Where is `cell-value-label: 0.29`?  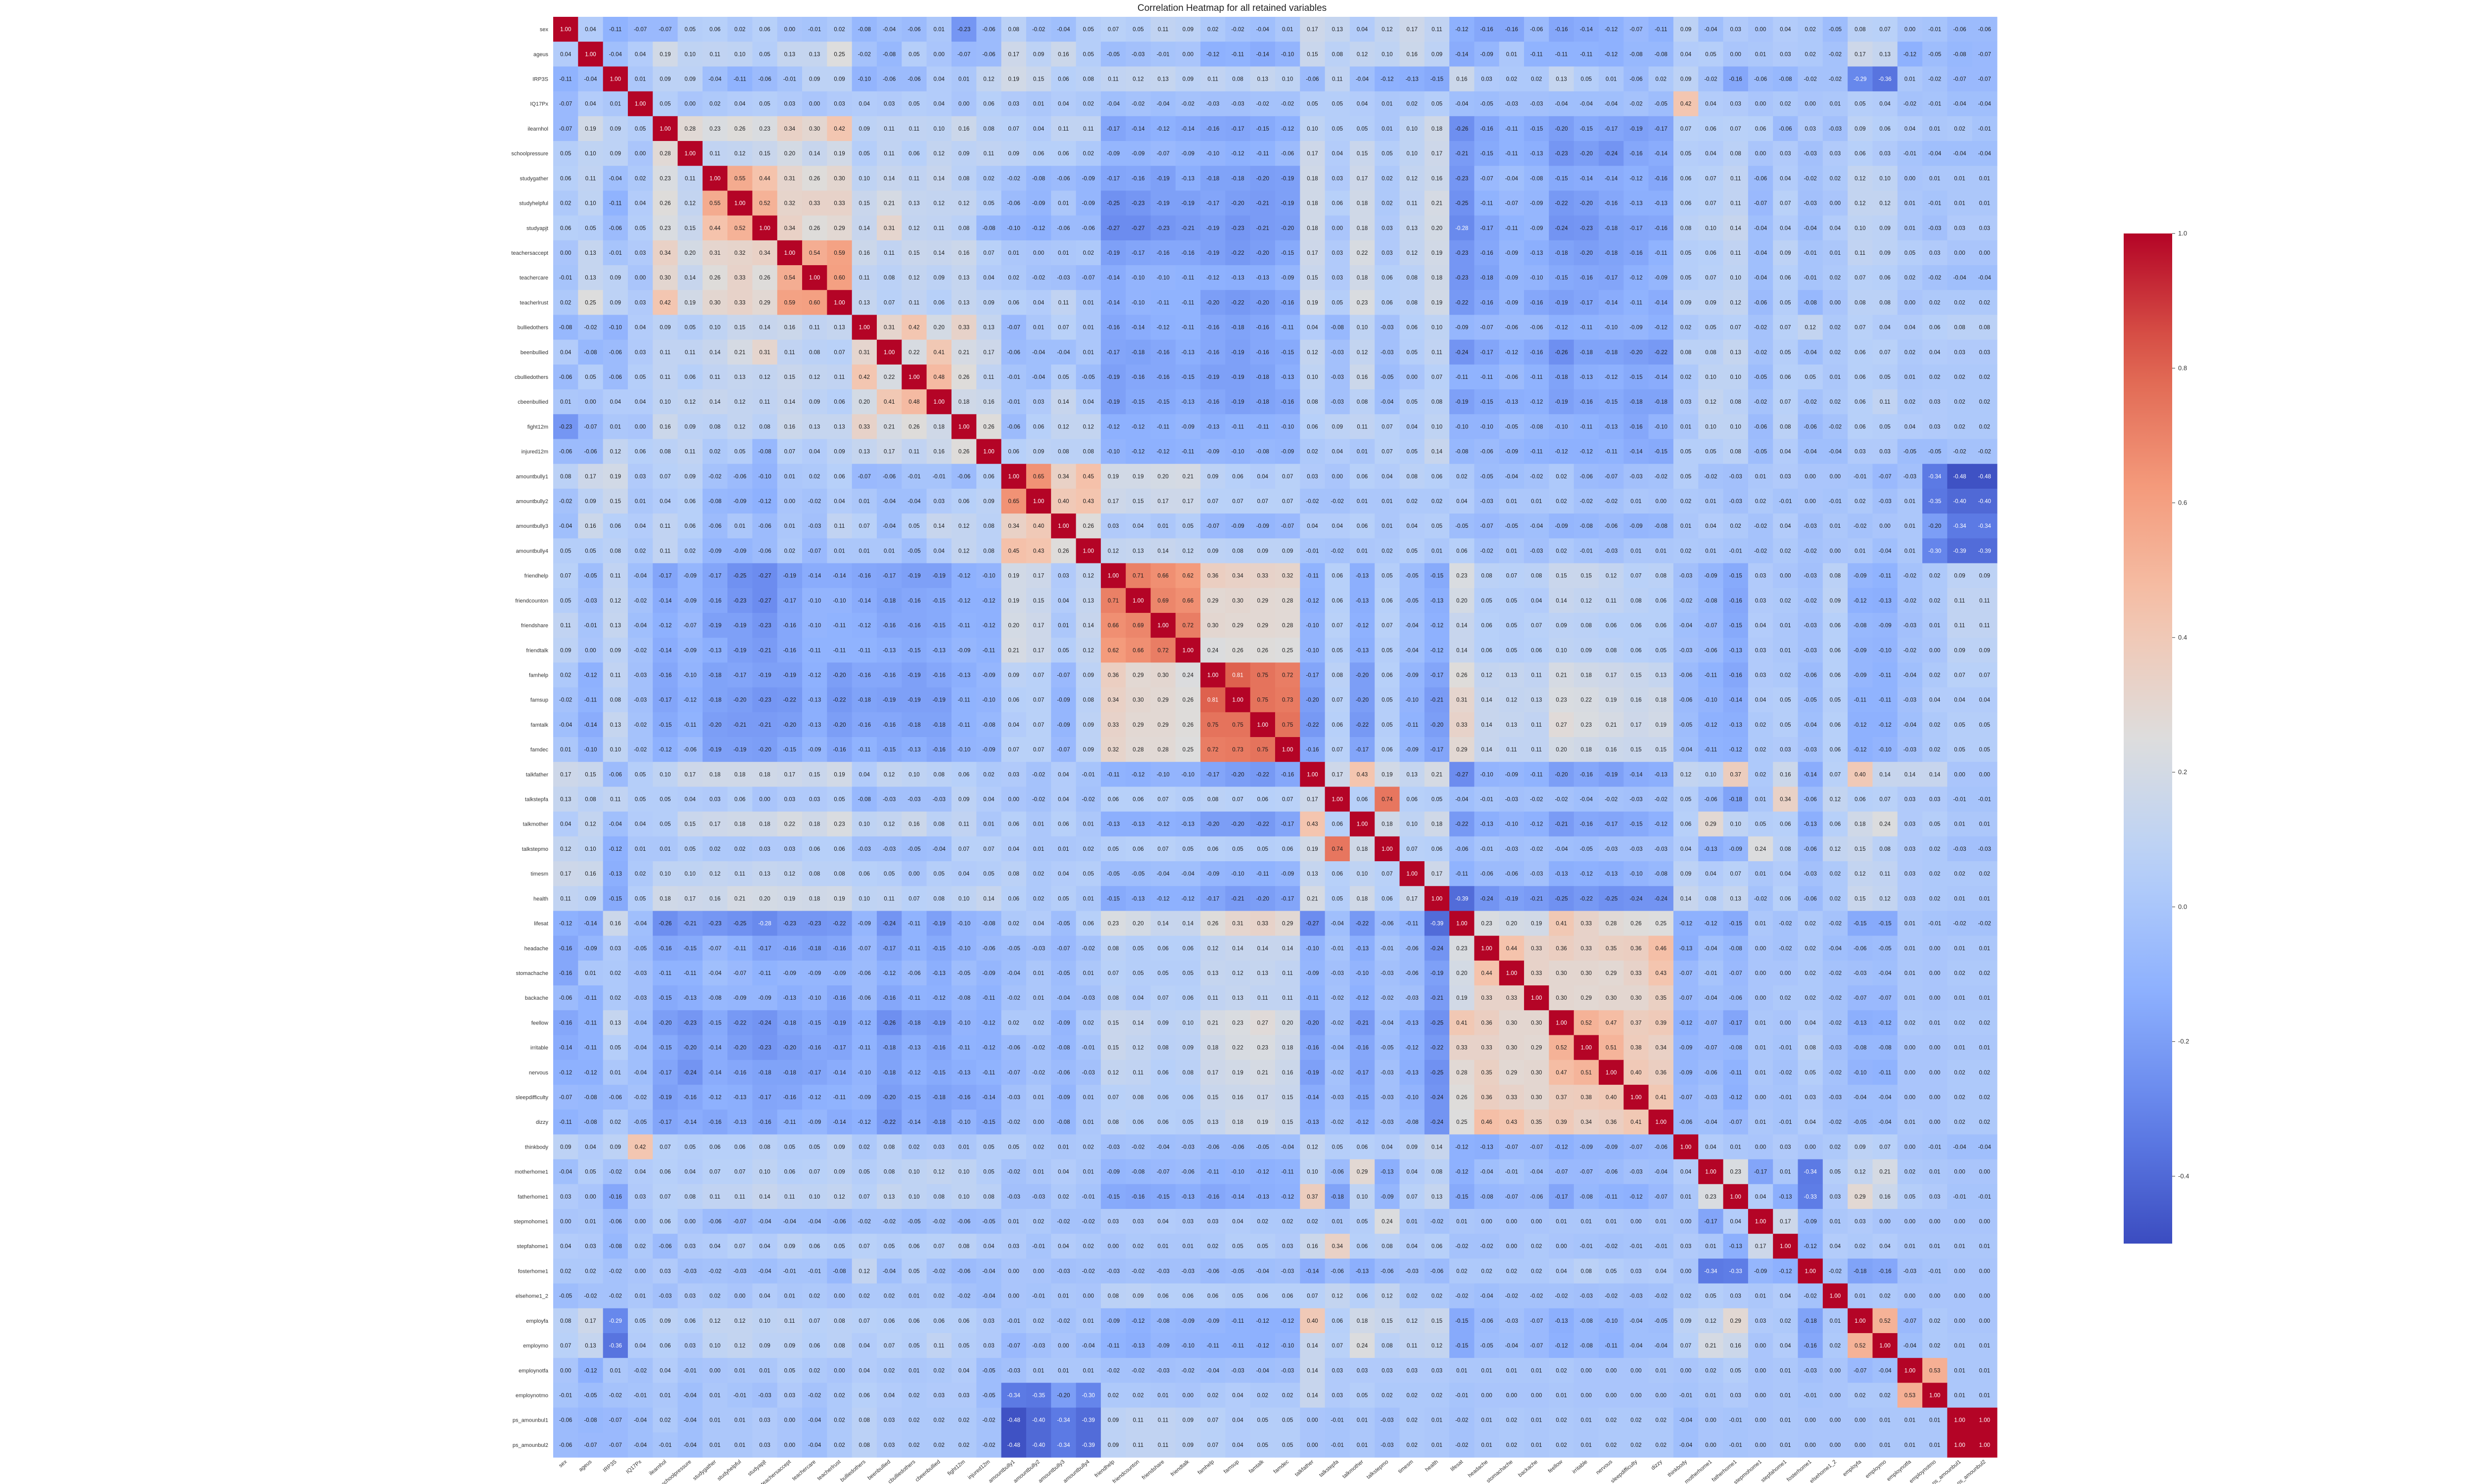 cell-value-label: 0.29 is located at coordinates (1587, 998).